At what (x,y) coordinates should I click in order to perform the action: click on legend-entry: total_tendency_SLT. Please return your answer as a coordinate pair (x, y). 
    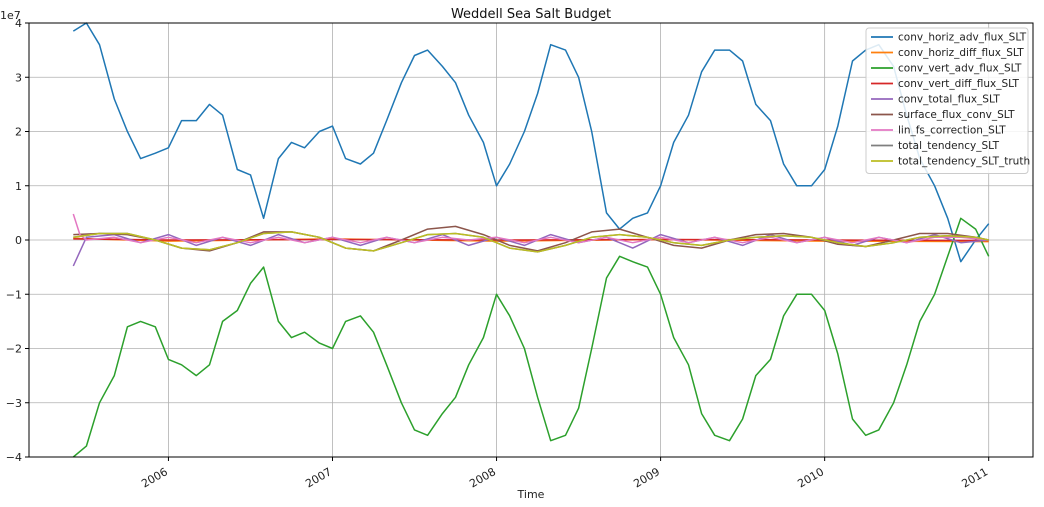
    Looking at the image, I should click on (949, 146).